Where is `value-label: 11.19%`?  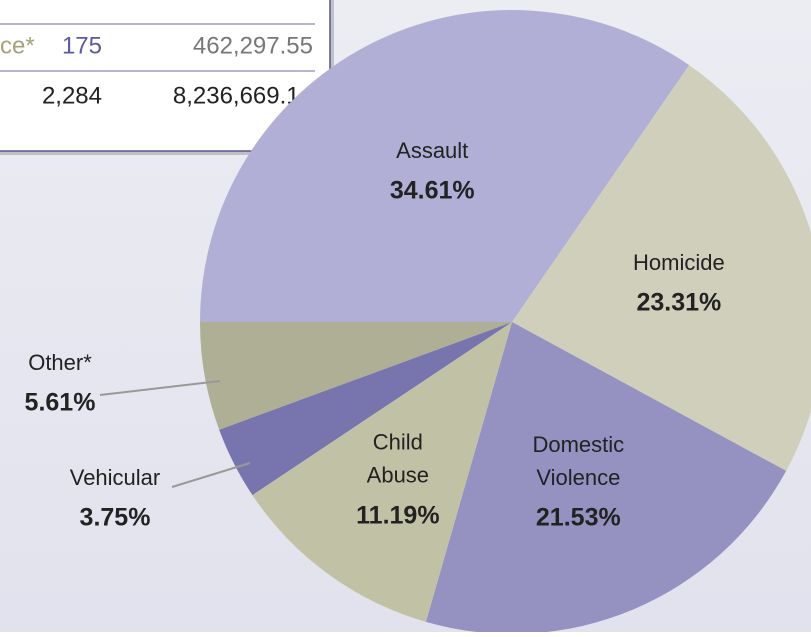 value-label: 11.19% is located at coordinates (397, 515).